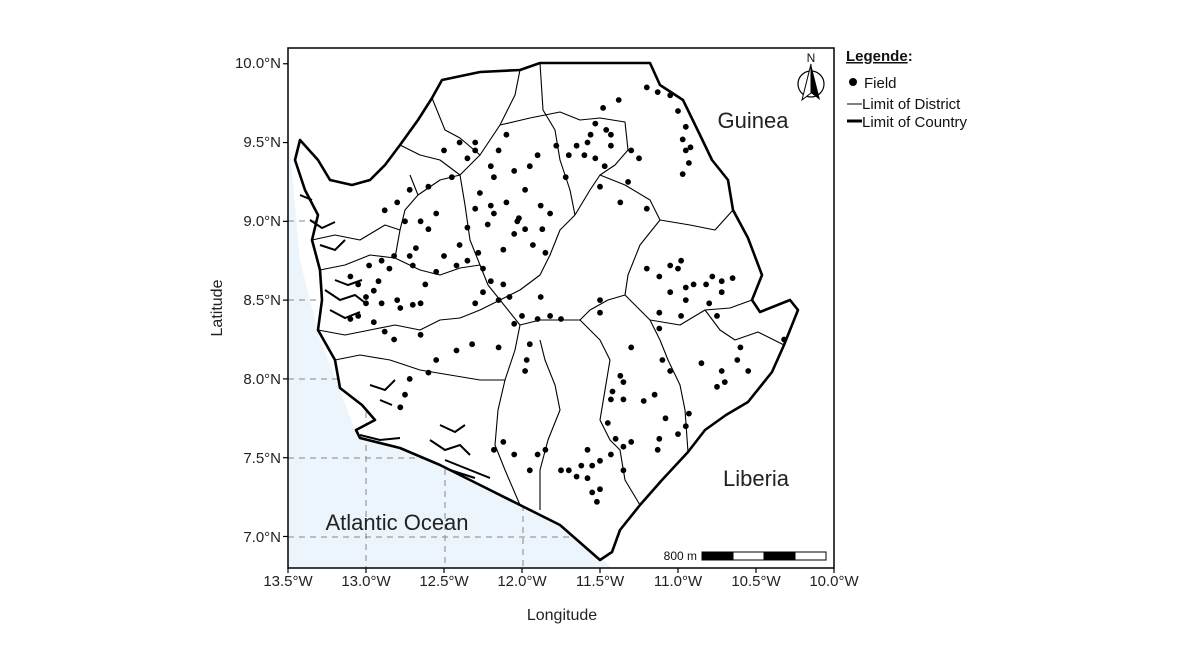 The height and width of the screenshot is (651, 1201). Describe the element at coordinates (522, 581) in the screenshot. I see `x-tick-label: 12.0°W` at that location.